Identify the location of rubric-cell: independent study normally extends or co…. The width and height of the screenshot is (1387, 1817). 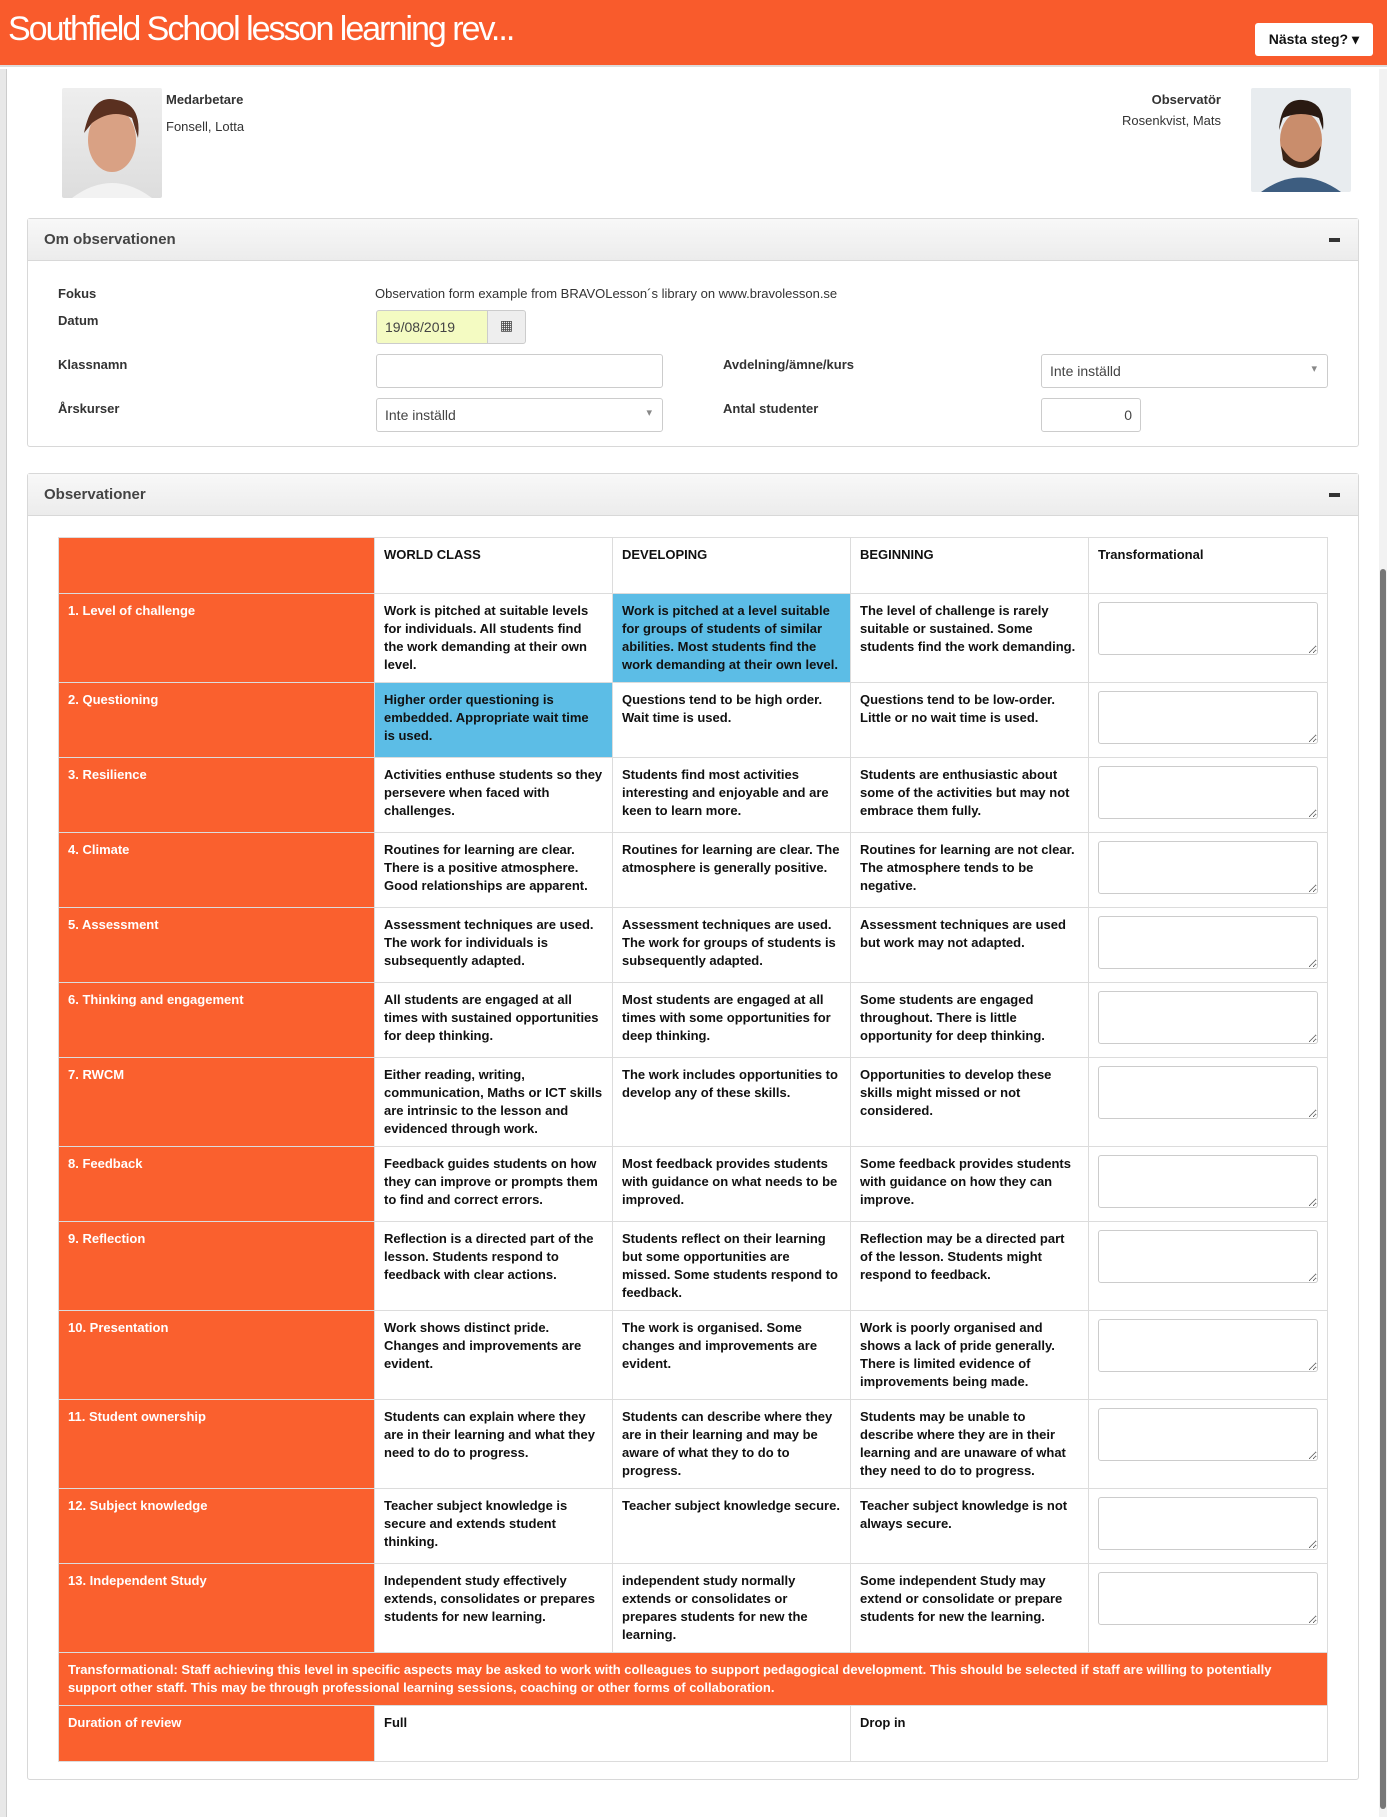
(731, 1608).